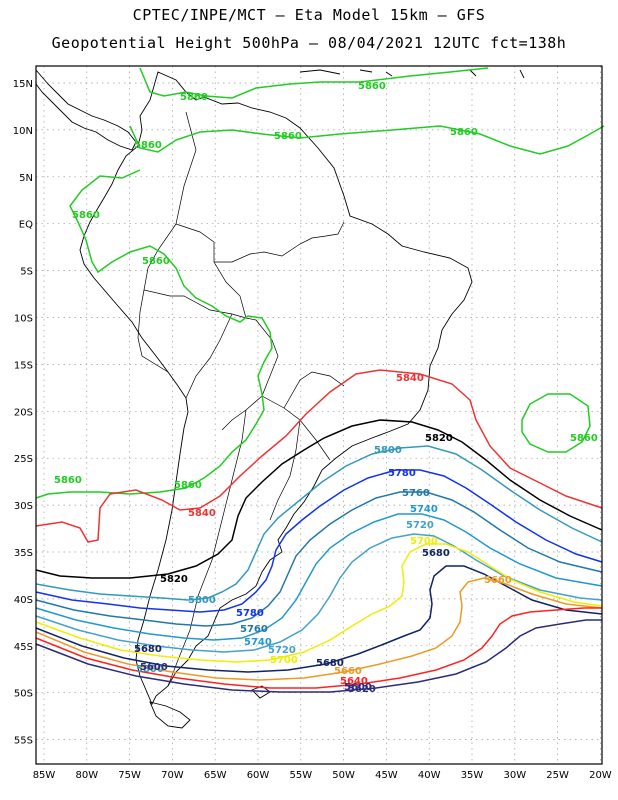 The height and width of the screenshot is (800, 618). Describe the element at coordinates (472, 775) in the screenshot. I see `lon-tick-label: 35W` at that location.